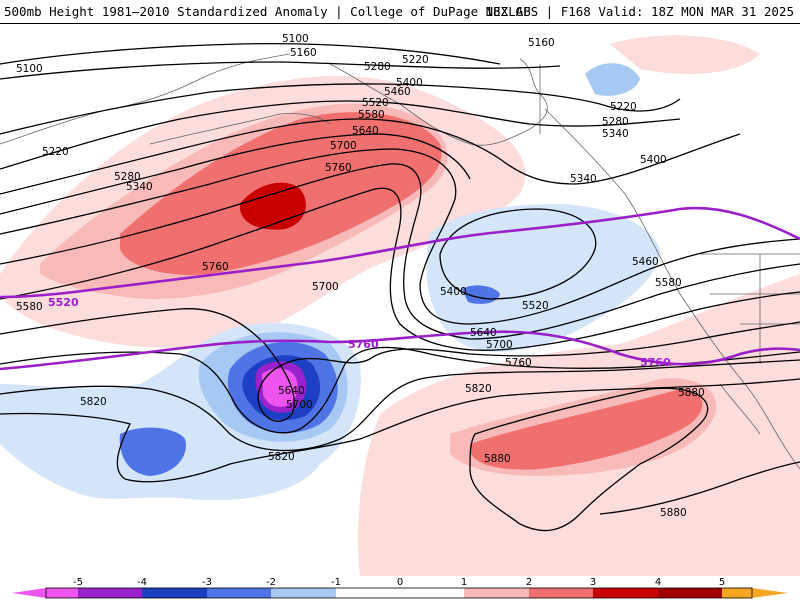 This screenshot has width=800, height=600. I want to click on colorbar-tick: 2, so click(529, 582).